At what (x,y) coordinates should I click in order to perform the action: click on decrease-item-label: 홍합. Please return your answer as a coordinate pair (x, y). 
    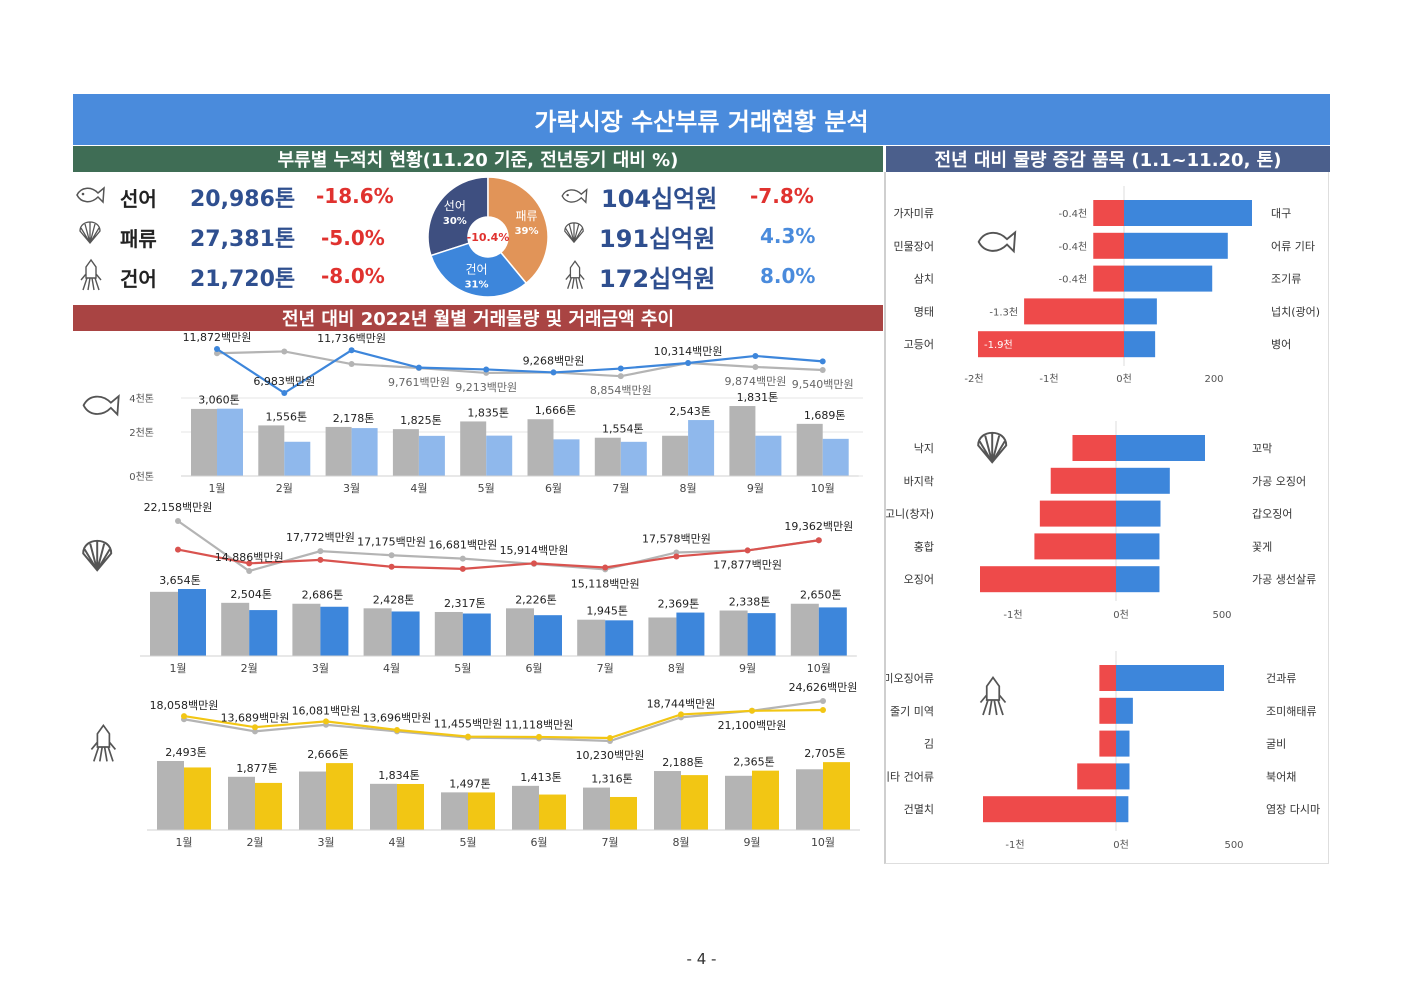
    Looking at the image, I should click on (924, 546).